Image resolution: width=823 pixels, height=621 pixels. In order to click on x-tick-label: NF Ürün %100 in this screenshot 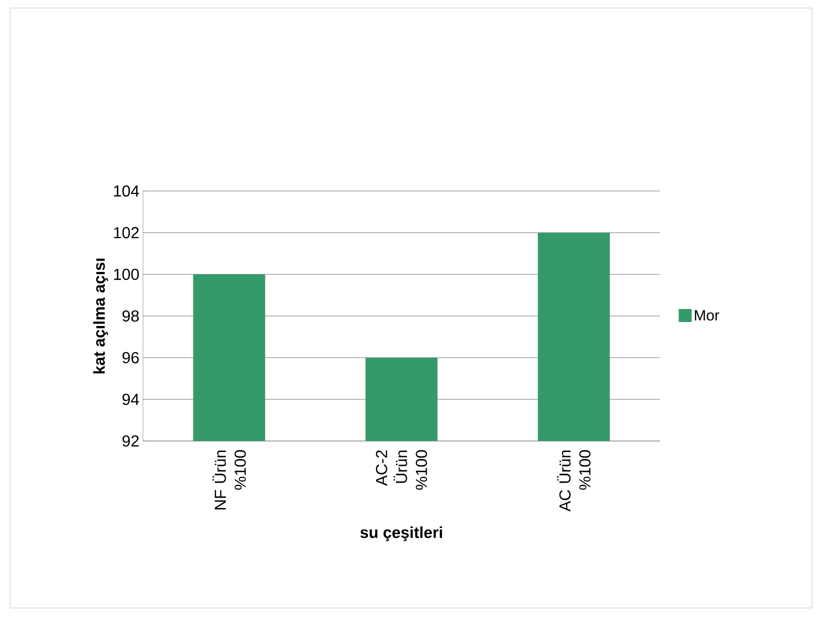, I will do `click(229, 480)`.